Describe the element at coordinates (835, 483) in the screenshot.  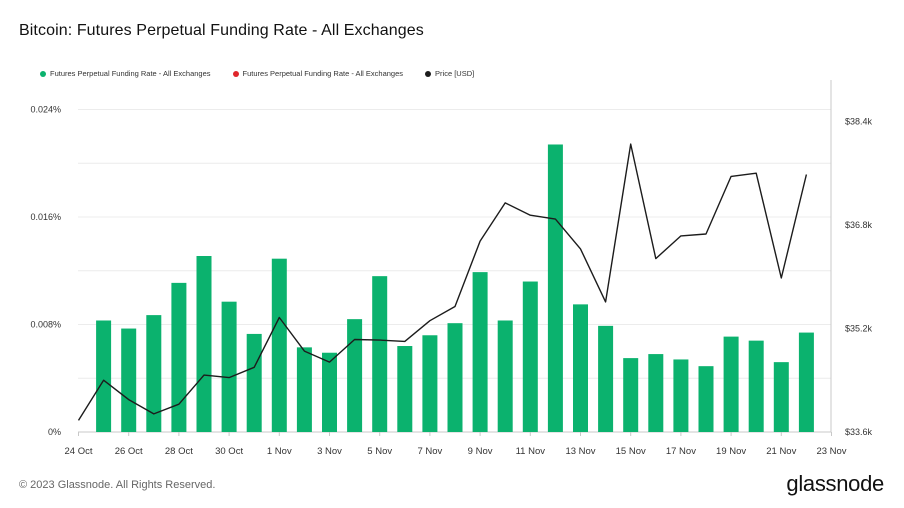
I see `glassnode-logo: glassnode` at that location.